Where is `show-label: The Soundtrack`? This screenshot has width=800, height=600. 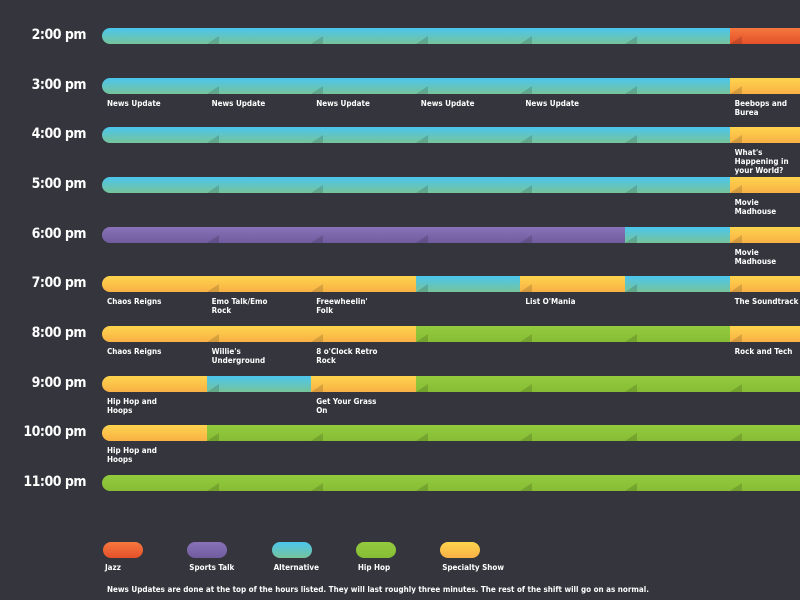
show-label: The Soundtrack is located at coordinates (766, 302).